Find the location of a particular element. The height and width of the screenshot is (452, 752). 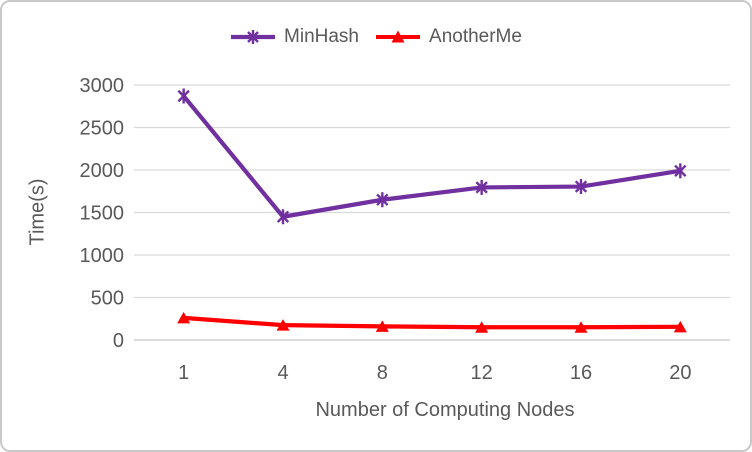

x-tick-label: 16 is located at coordinates (581, 373).